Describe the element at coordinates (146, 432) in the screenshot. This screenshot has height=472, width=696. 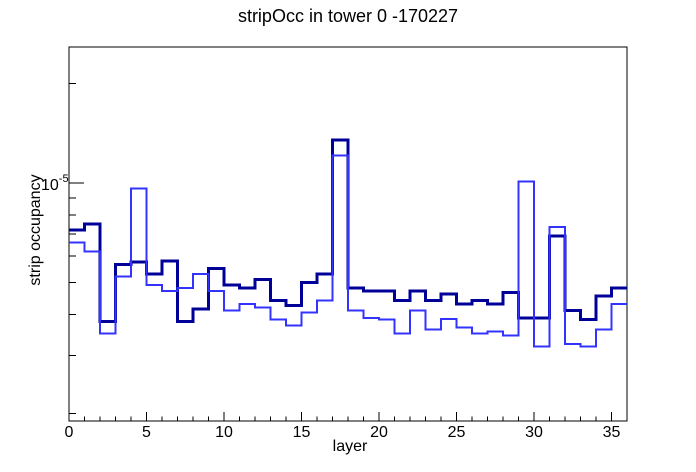
I see `x-tick-label: 5` at that location.